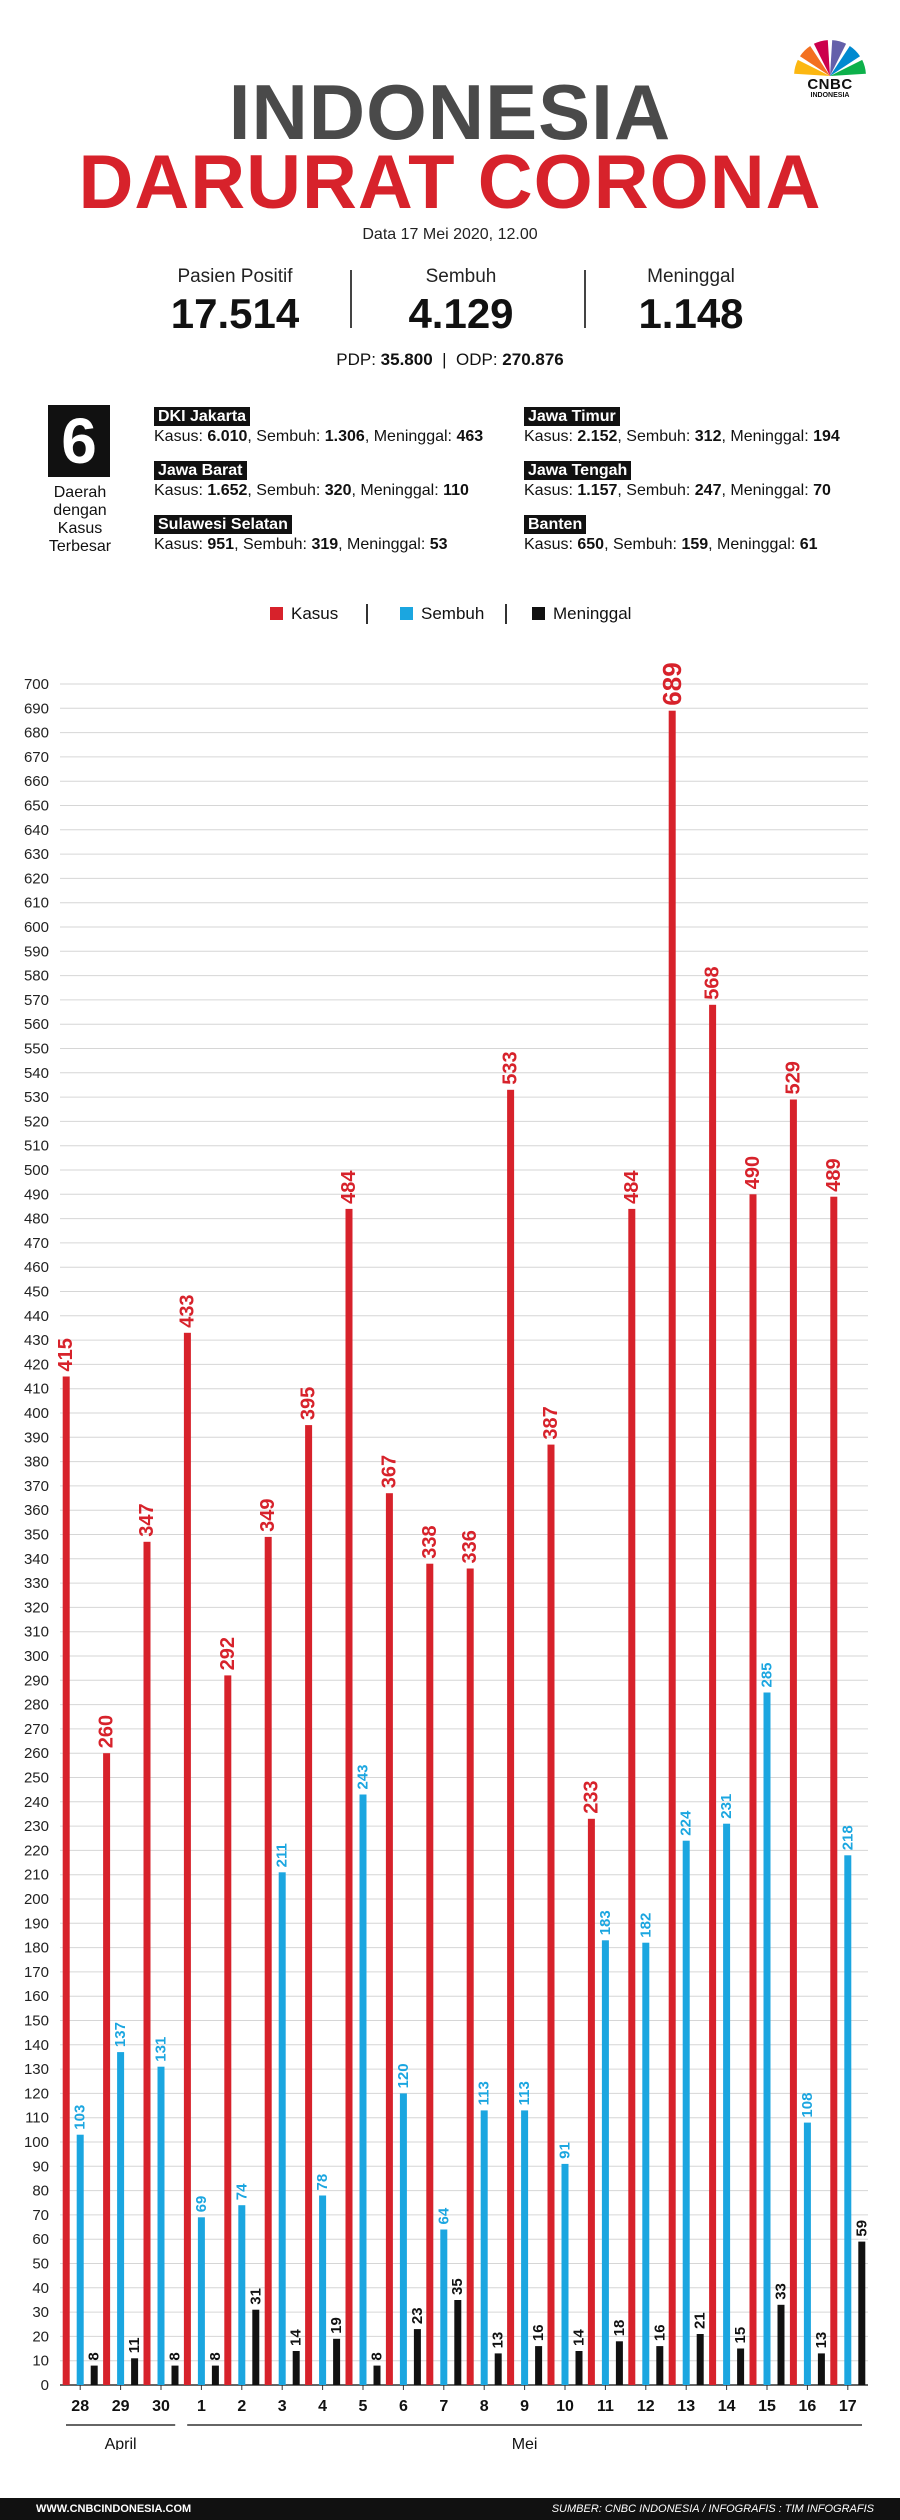 Image resolution: width=900 pixels, height=2520 pixels. I want to click on y-tick-label: 360, so click(36, 1510).